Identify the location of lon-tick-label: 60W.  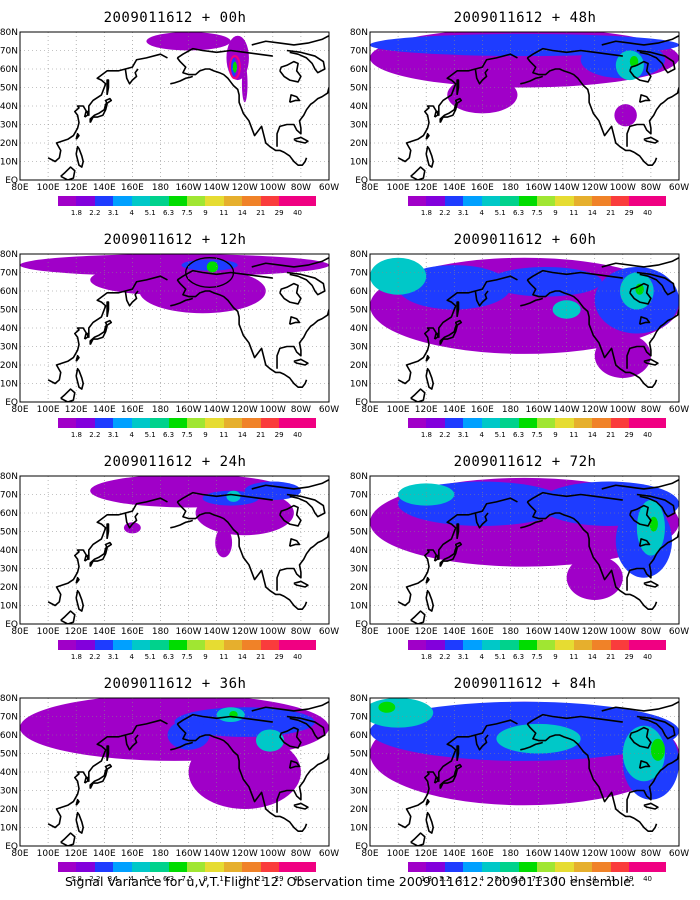
(679, 854).